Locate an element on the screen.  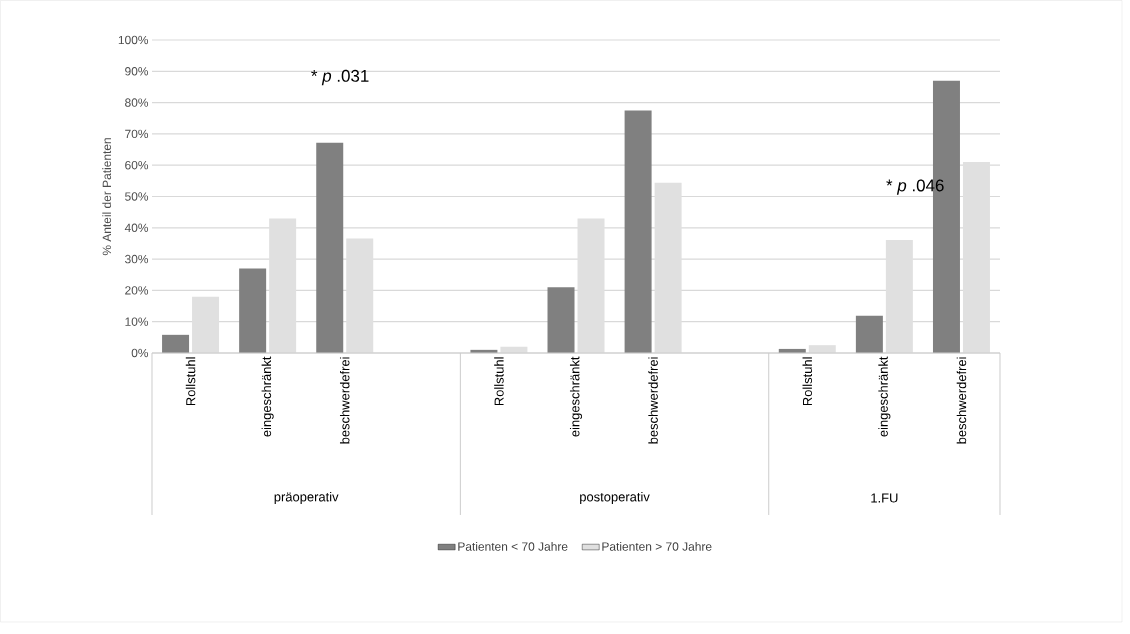
y-tick-label: 10% is located at coordinates (137, 321).